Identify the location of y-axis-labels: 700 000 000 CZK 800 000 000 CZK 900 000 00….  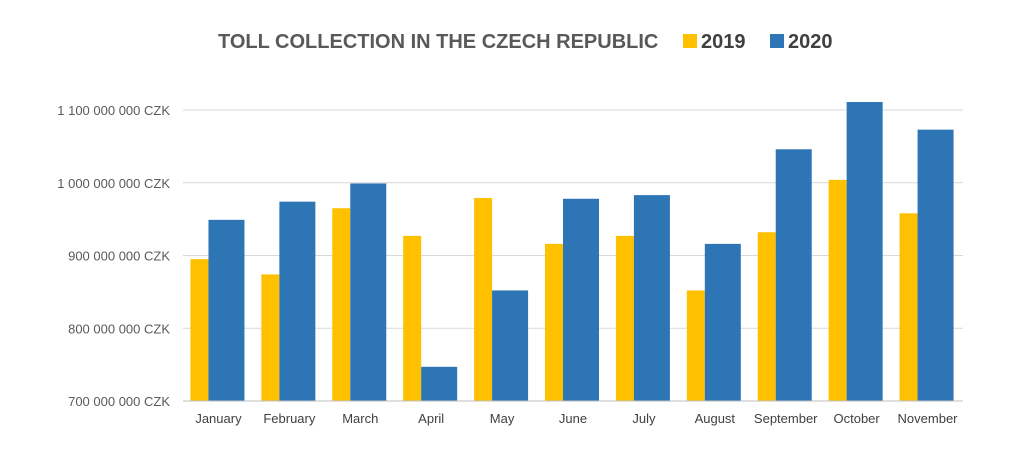
(113, 256).